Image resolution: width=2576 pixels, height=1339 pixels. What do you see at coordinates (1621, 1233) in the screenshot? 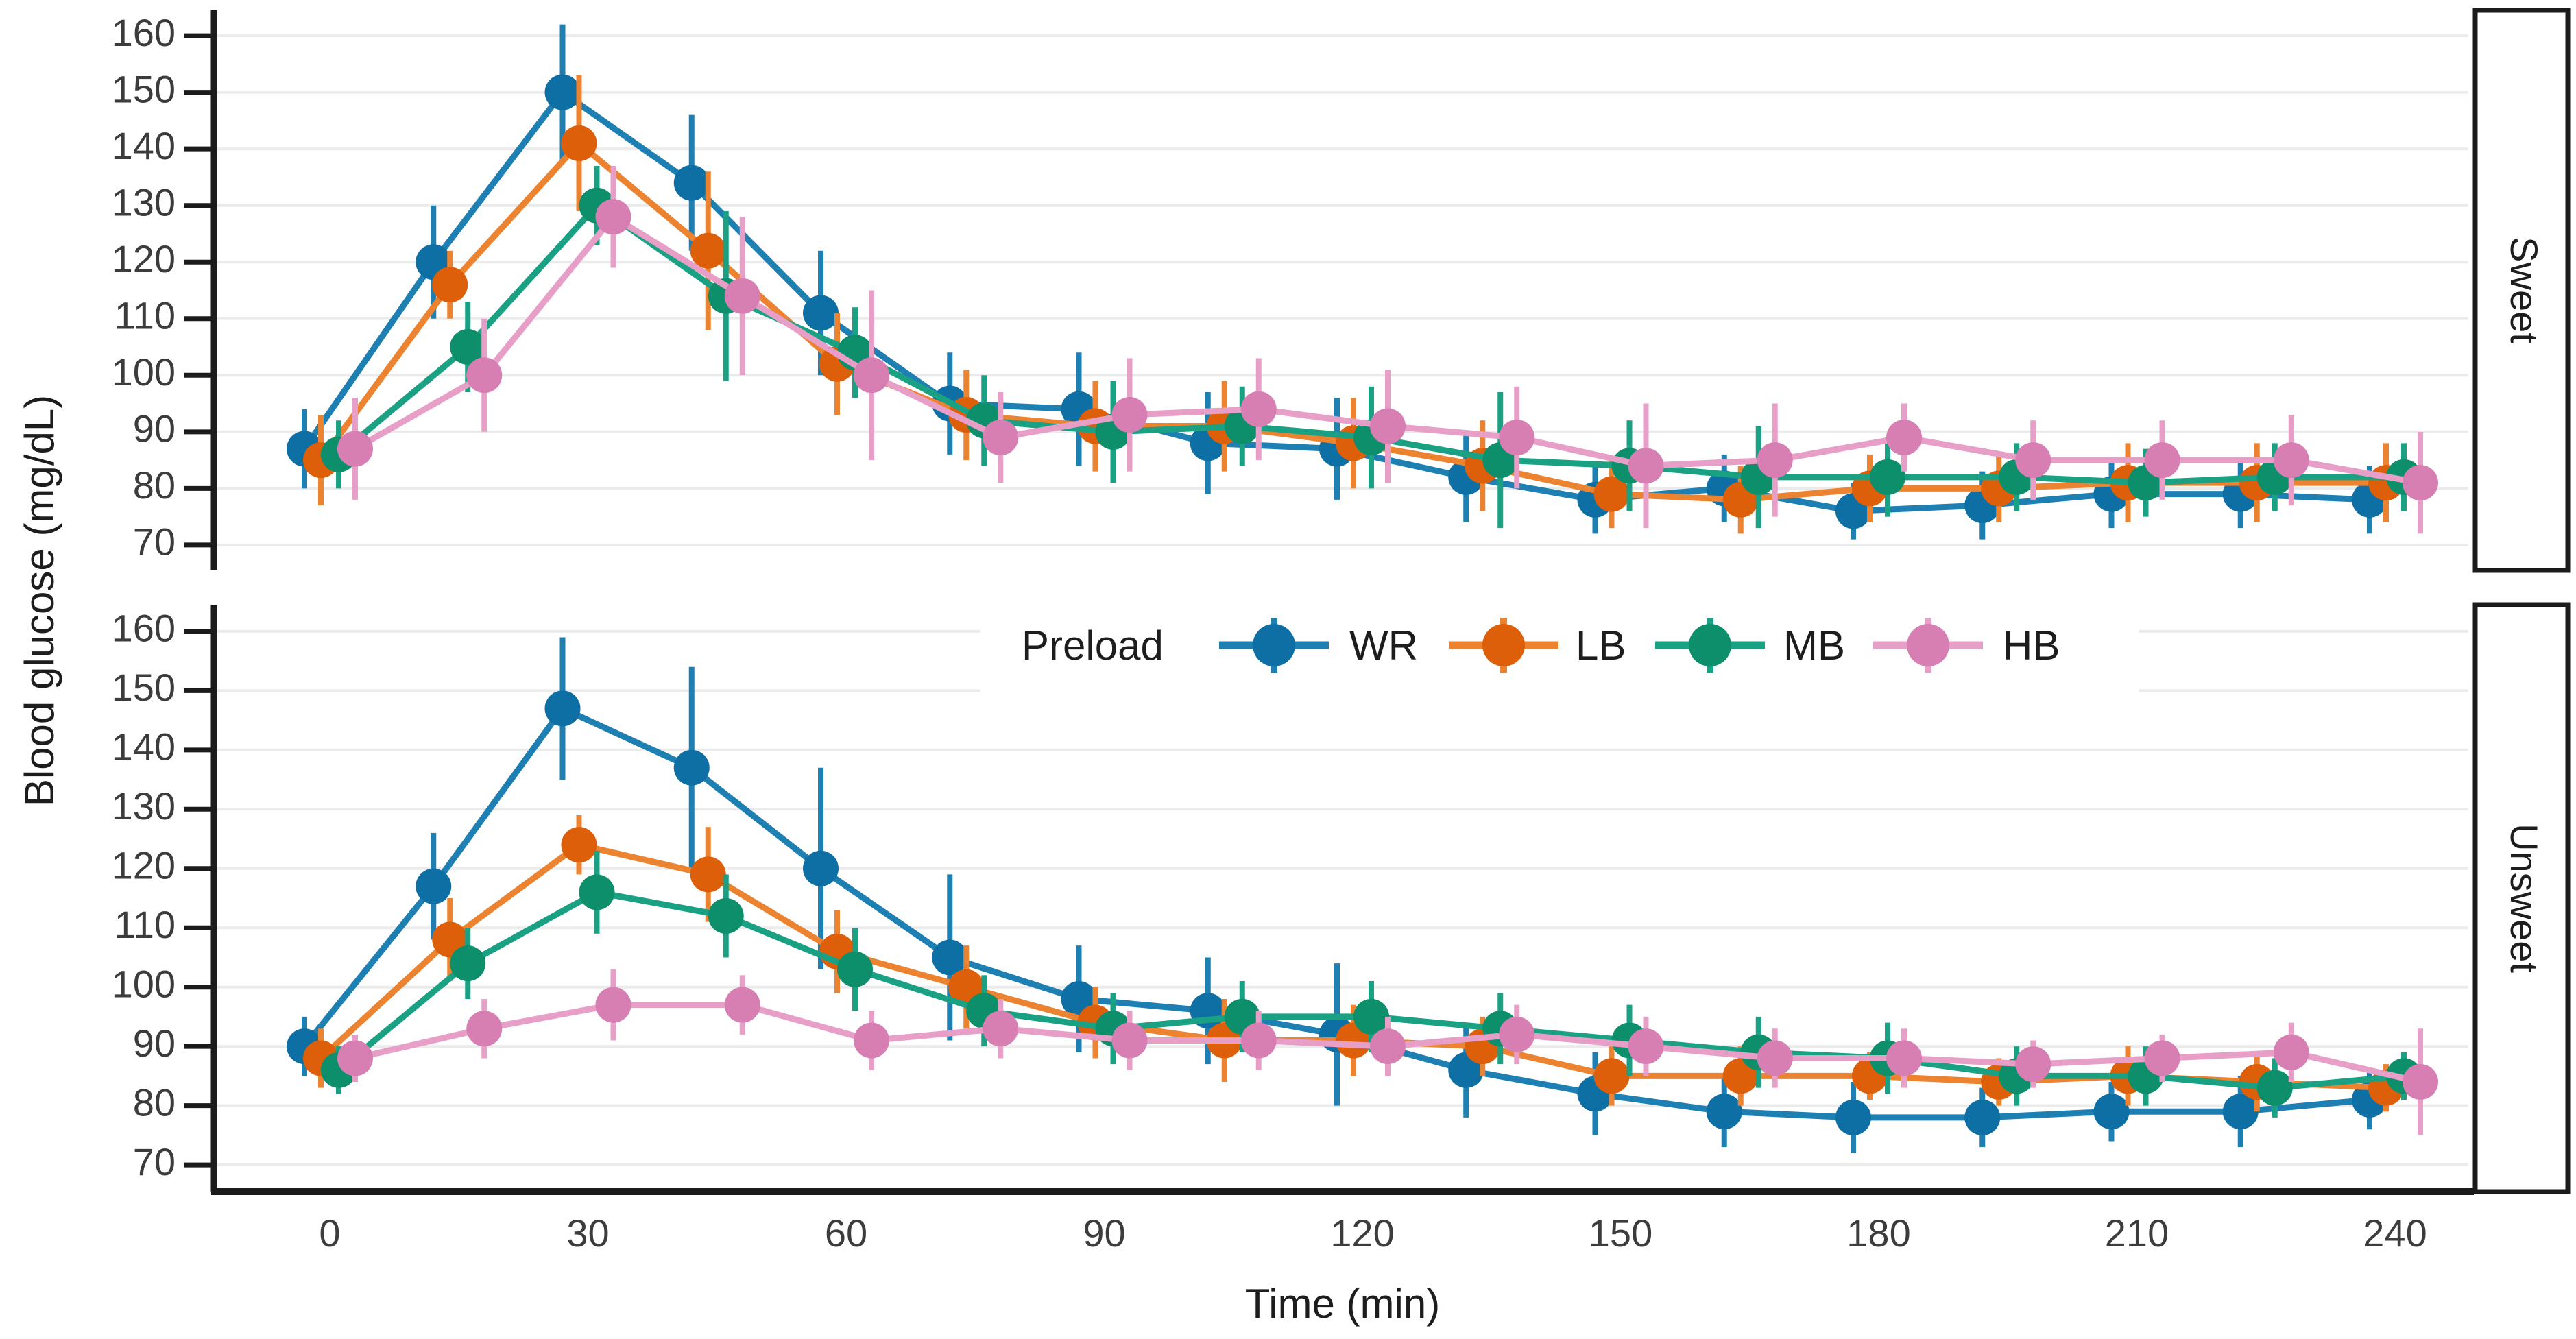
I see `x-tick-label: 150` at bounding box center [1621, 1233].